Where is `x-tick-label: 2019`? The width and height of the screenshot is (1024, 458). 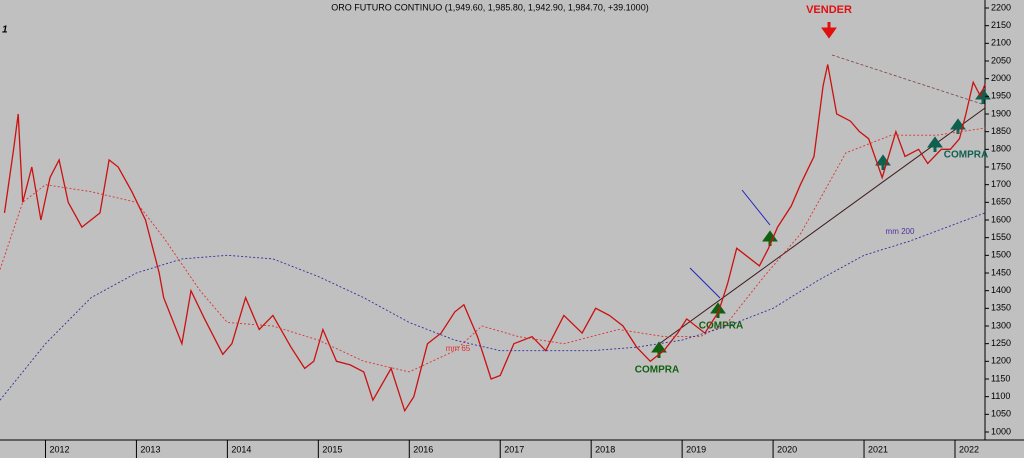
x-tick-label: 2019 is located at coordinates (696, 449).